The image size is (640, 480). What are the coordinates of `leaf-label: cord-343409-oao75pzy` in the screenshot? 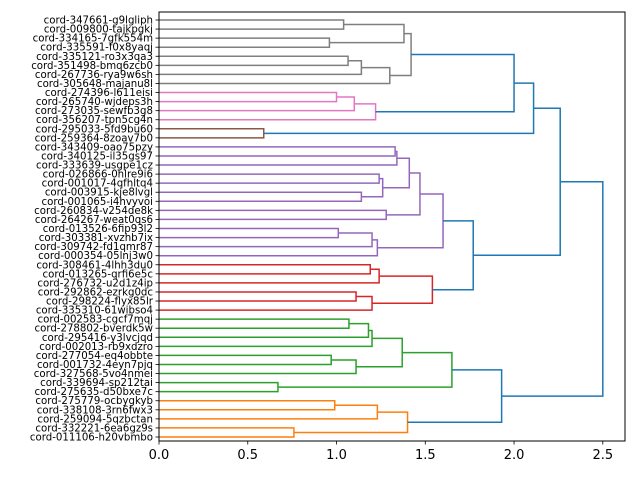 It's located at (94, 147).